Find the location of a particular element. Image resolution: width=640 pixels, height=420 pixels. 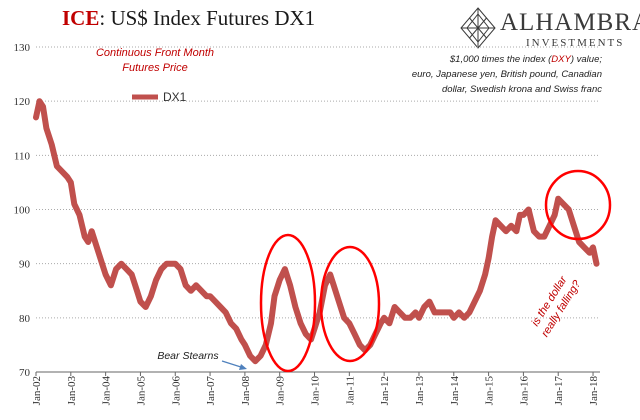

series-description-line2: Futures Price is located at coordinates (154, 68).